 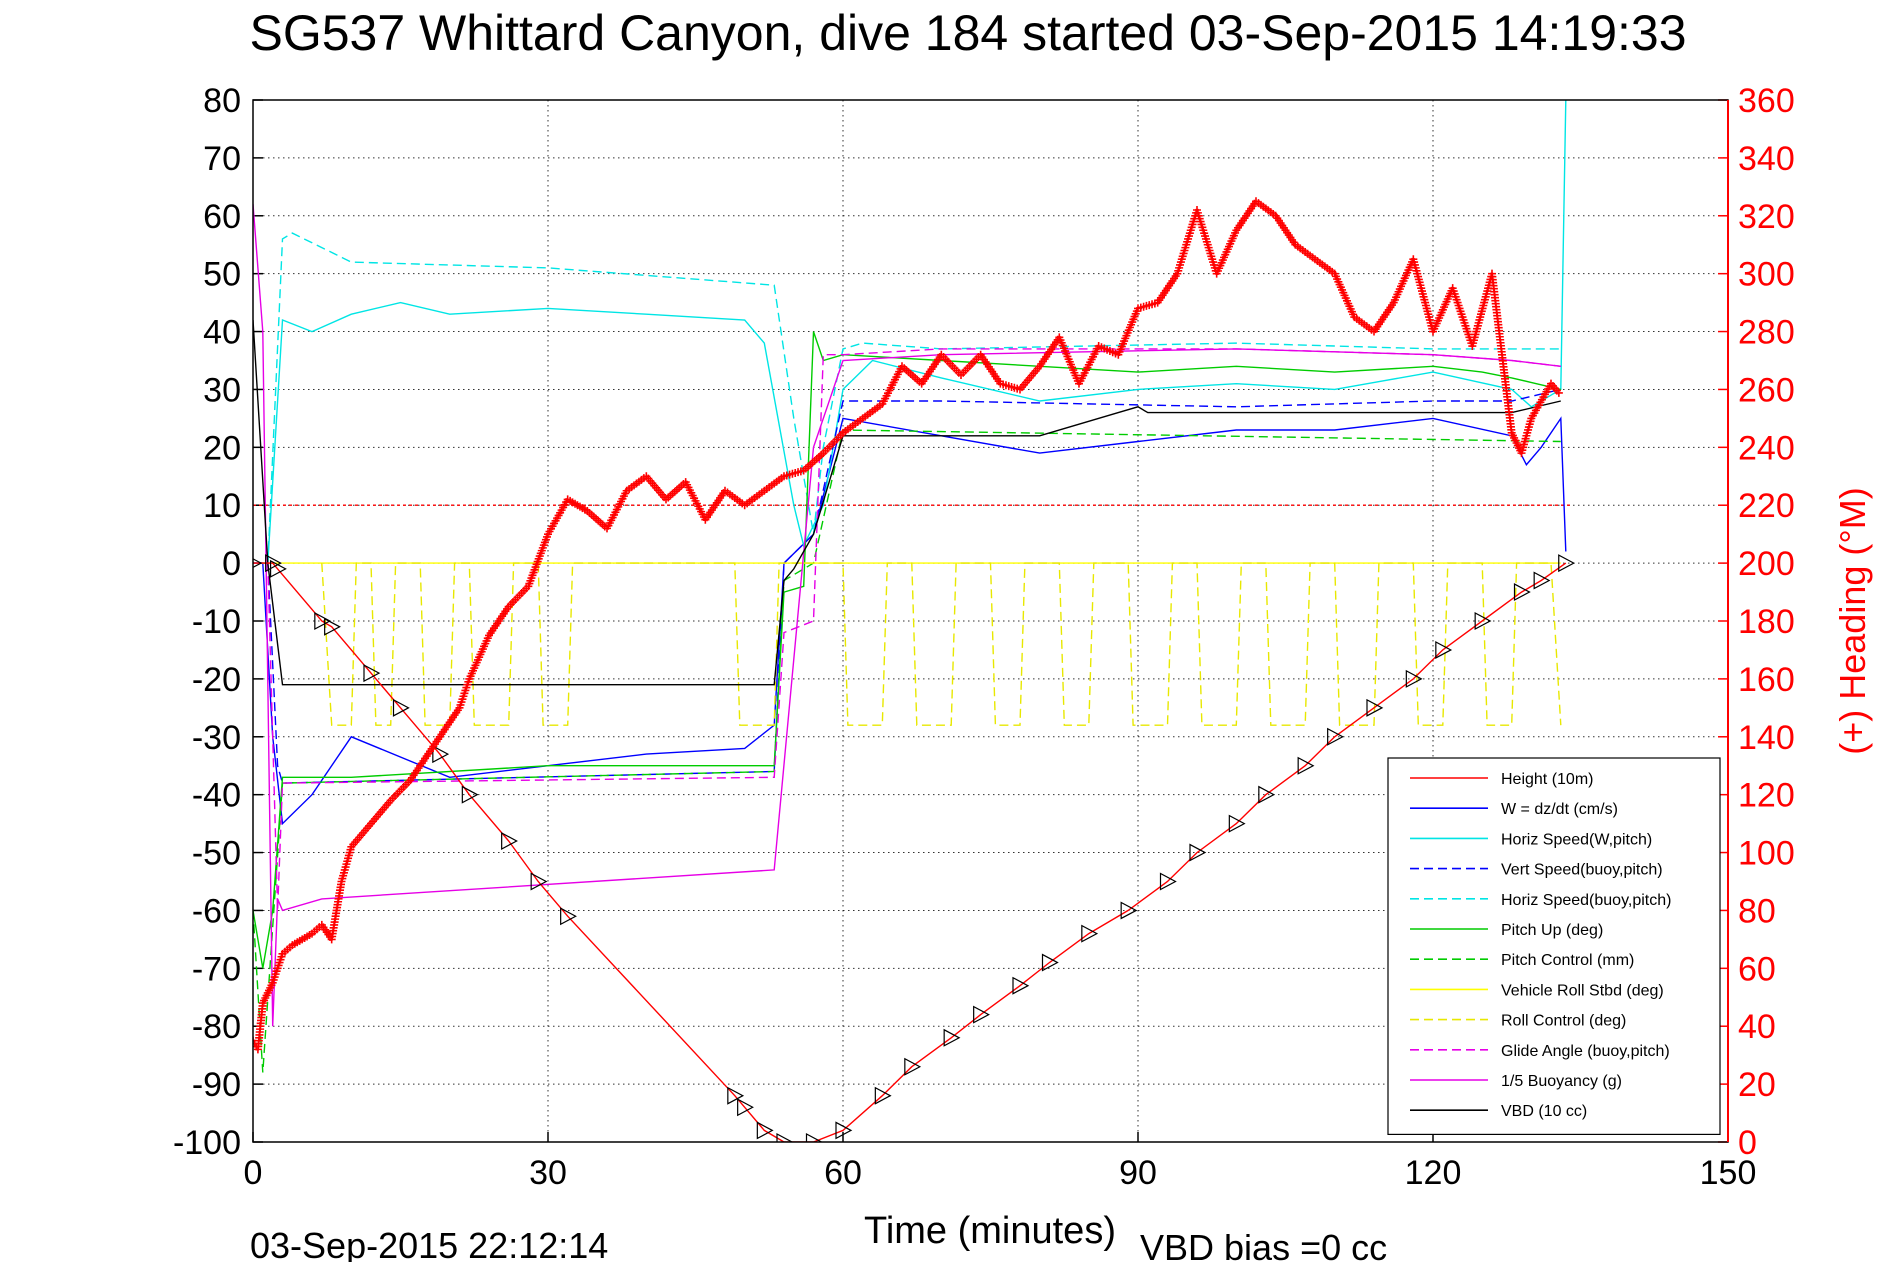 I want to click on y-tick-label: -60, so click(x=216, y=911).